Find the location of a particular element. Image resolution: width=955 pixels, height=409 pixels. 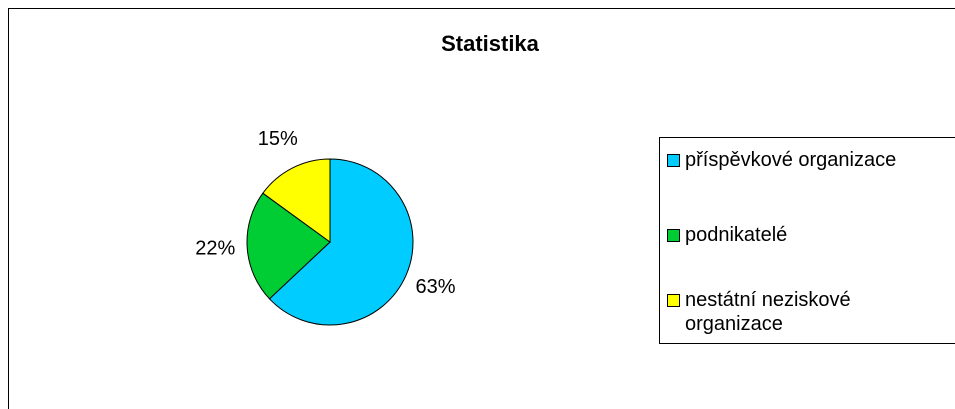

data-label: 15% is located at coordinates (278, 139).